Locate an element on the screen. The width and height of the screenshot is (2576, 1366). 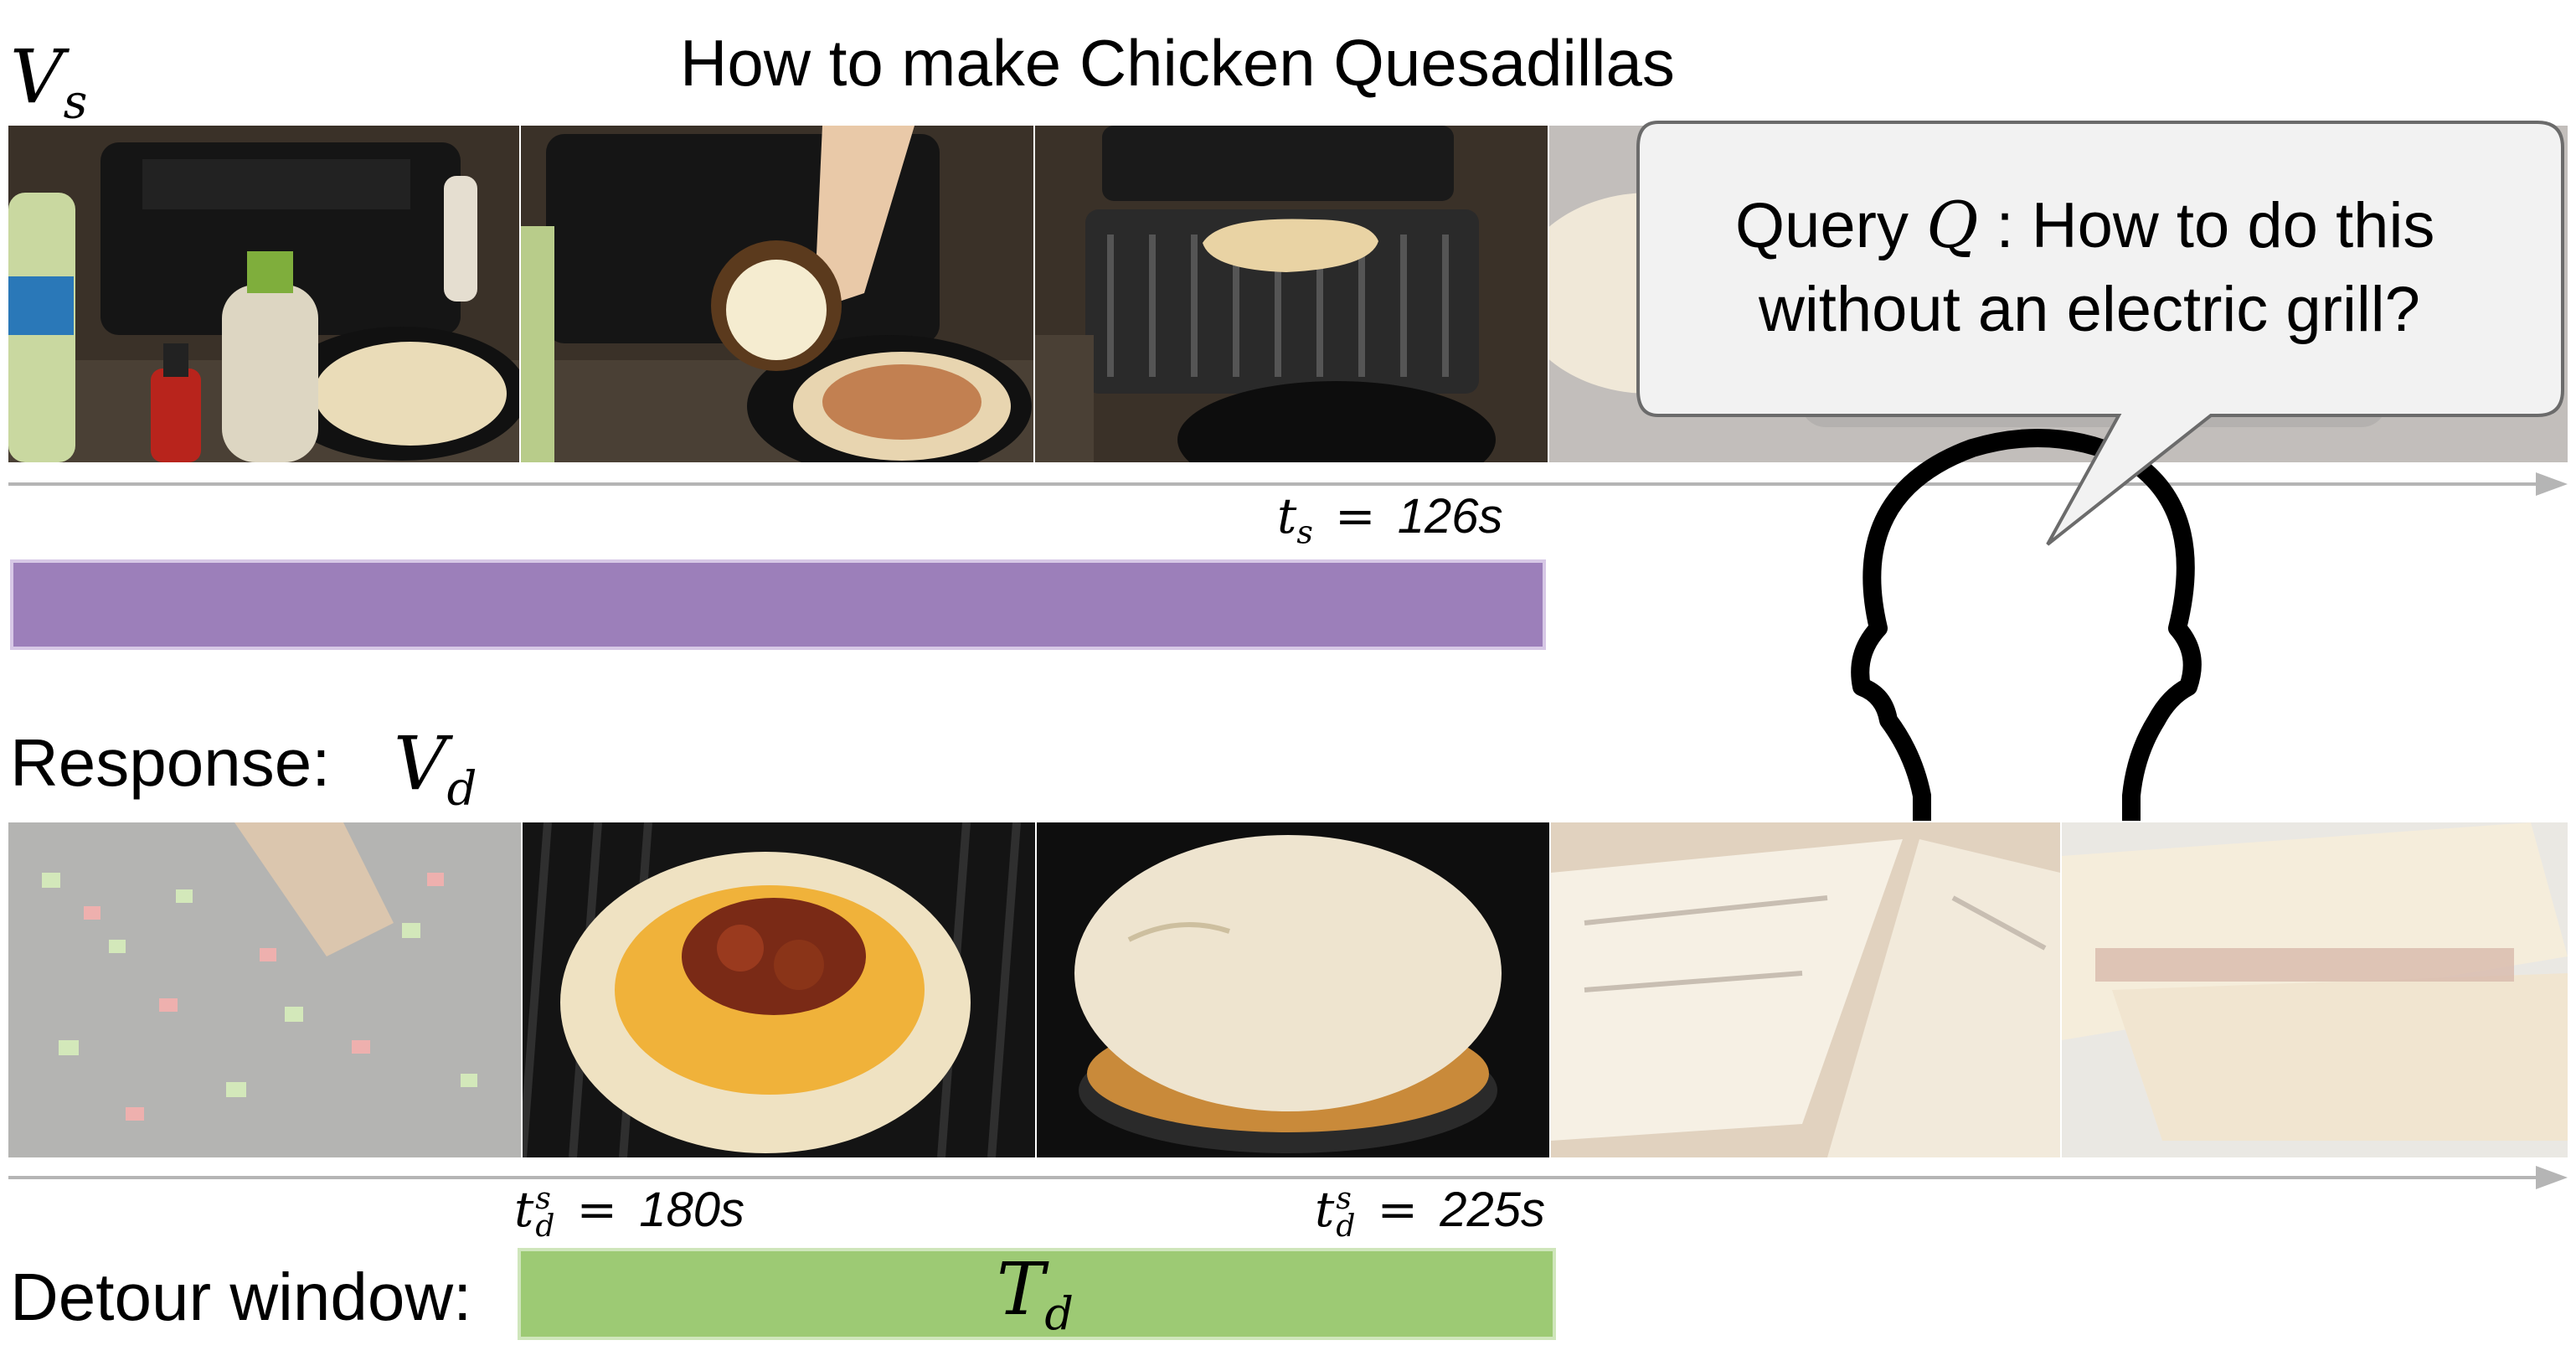
detour-start-value: 180s is located at coordinates (691, 1210).